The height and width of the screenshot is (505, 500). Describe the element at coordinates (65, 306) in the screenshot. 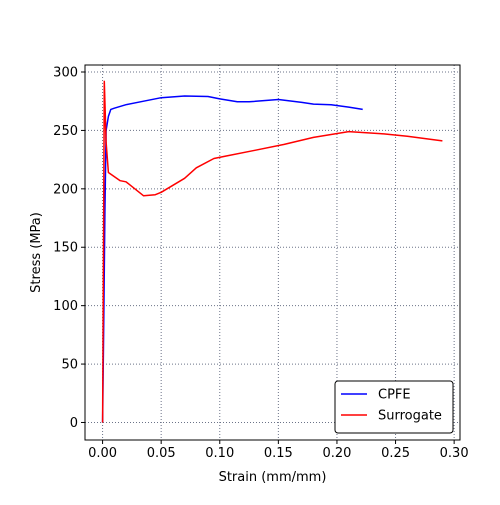

I see `y-tick-label: 100` at that location.